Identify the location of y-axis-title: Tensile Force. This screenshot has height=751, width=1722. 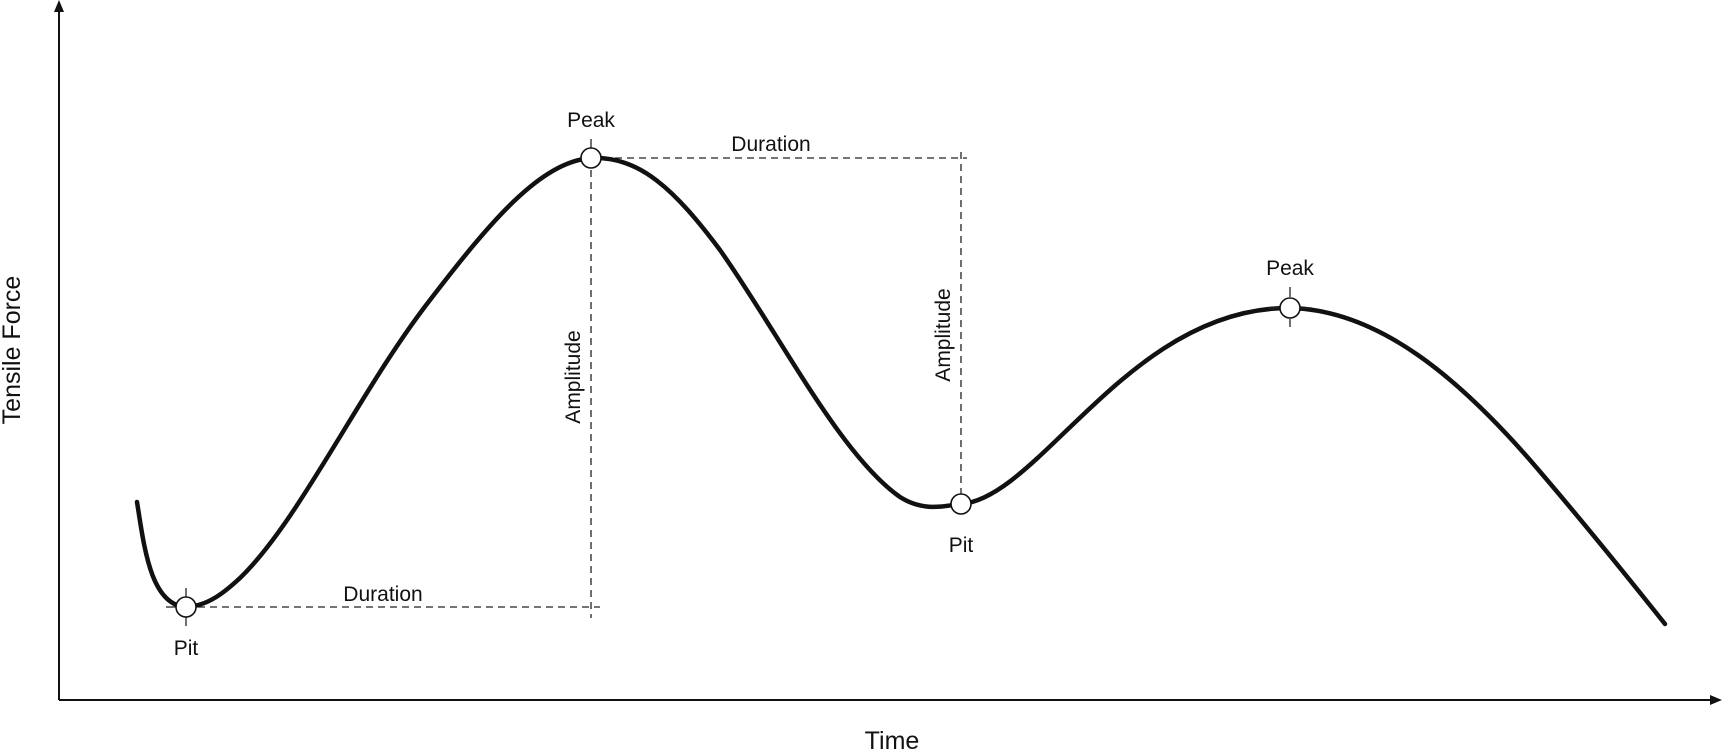
(13, 350).